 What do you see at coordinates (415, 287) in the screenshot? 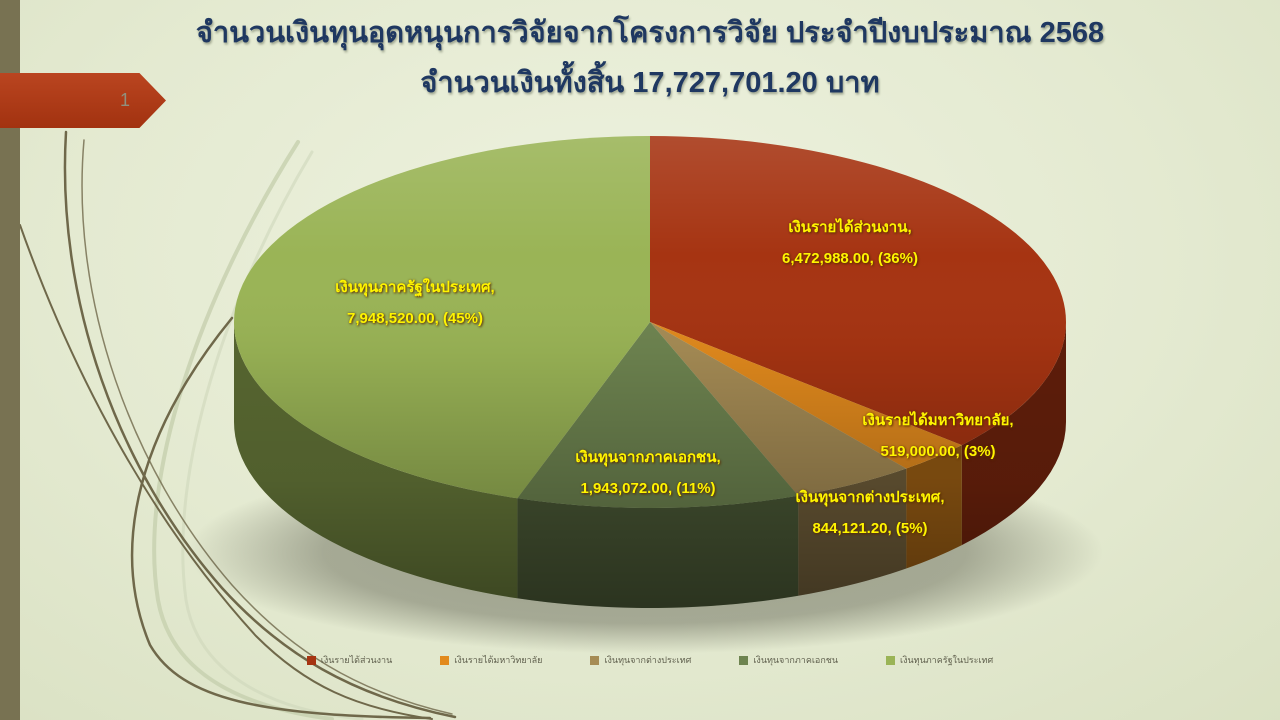
I see `slice-label-name: เงินทุนภาครัฐในประเทศ,` at bounding box center [415, 287].